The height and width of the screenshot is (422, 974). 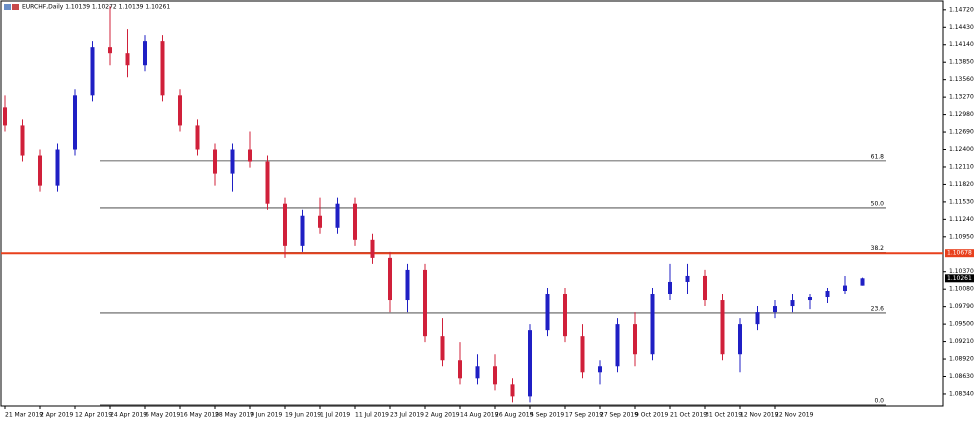 What do you see at coordinates (407, 415) in the screenshot?
I see `x-tick-label: 23 Jul 2019` at bounding box center [407, 415].